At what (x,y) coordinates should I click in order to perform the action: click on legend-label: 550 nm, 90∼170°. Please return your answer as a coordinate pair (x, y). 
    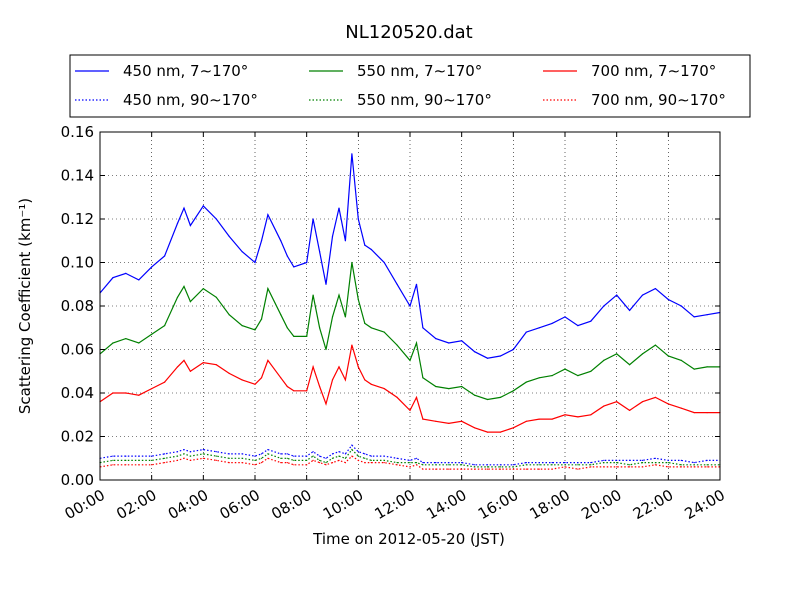
    Looking at the image, I should click on (424, 100).